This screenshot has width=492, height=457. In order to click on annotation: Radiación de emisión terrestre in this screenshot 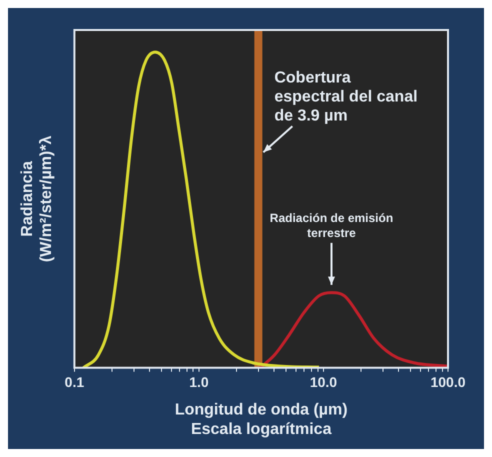, I will do `click(332, 225)`.